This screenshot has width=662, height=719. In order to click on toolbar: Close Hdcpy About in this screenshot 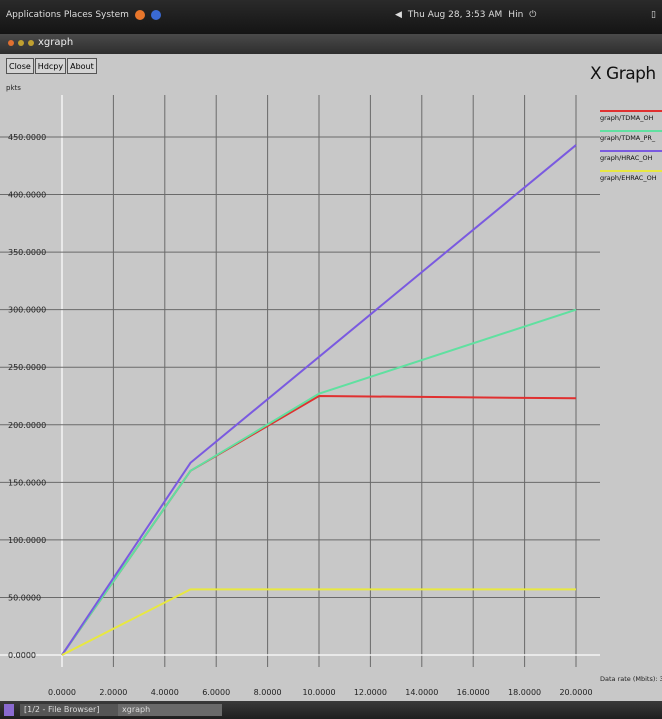, I will do `click(52, 66)`.